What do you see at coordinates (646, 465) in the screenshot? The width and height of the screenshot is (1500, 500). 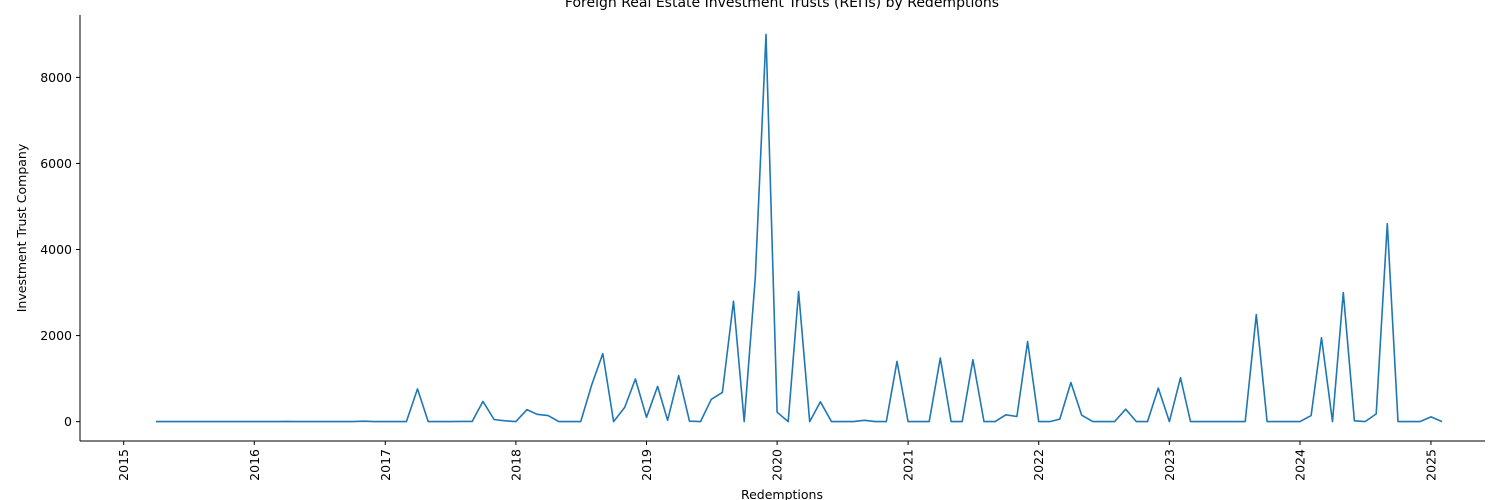 I see `x-tick-label: 2019` at bounding box center [646, 465].